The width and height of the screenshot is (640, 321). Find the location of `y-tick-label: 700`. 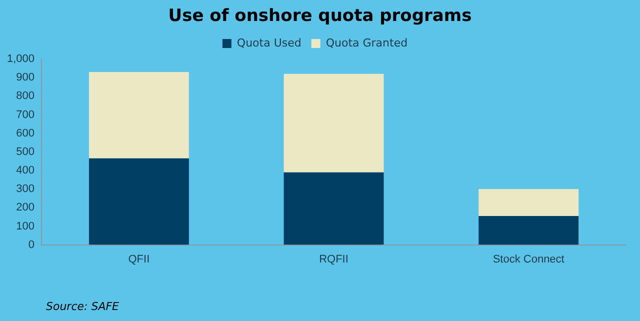

y-tick-label: 700 is located at coordinates (25, 114).